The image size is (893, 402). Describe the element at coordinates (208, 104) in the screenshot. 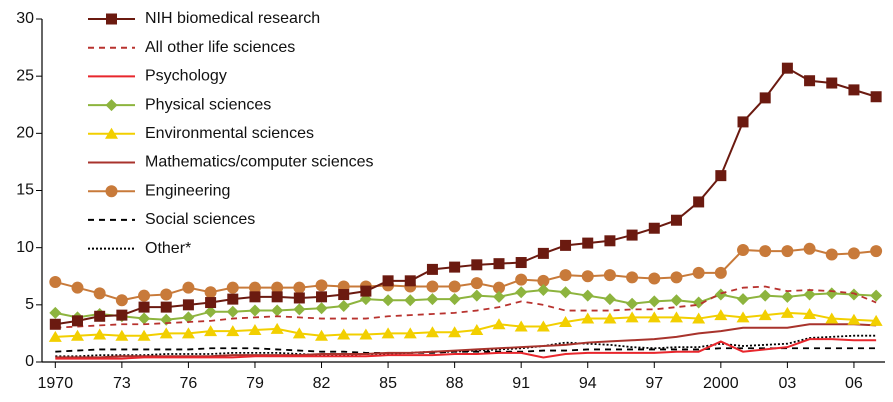

I see `legend-label: Physical sciences` at that location.